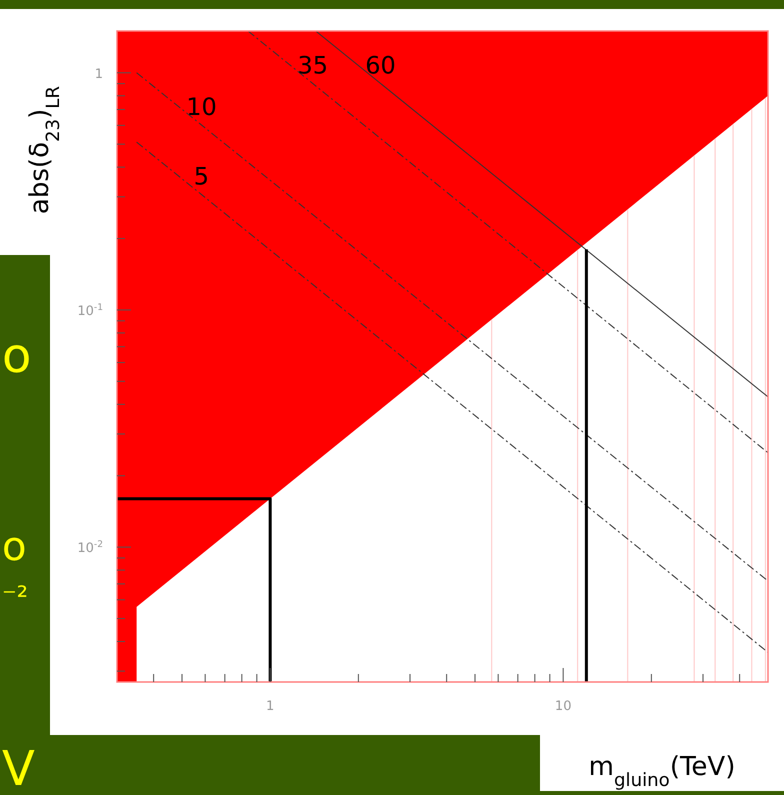 The width and height of the screenshot is (784, 795). I want to click on text: ⁻², so click(15, 596).